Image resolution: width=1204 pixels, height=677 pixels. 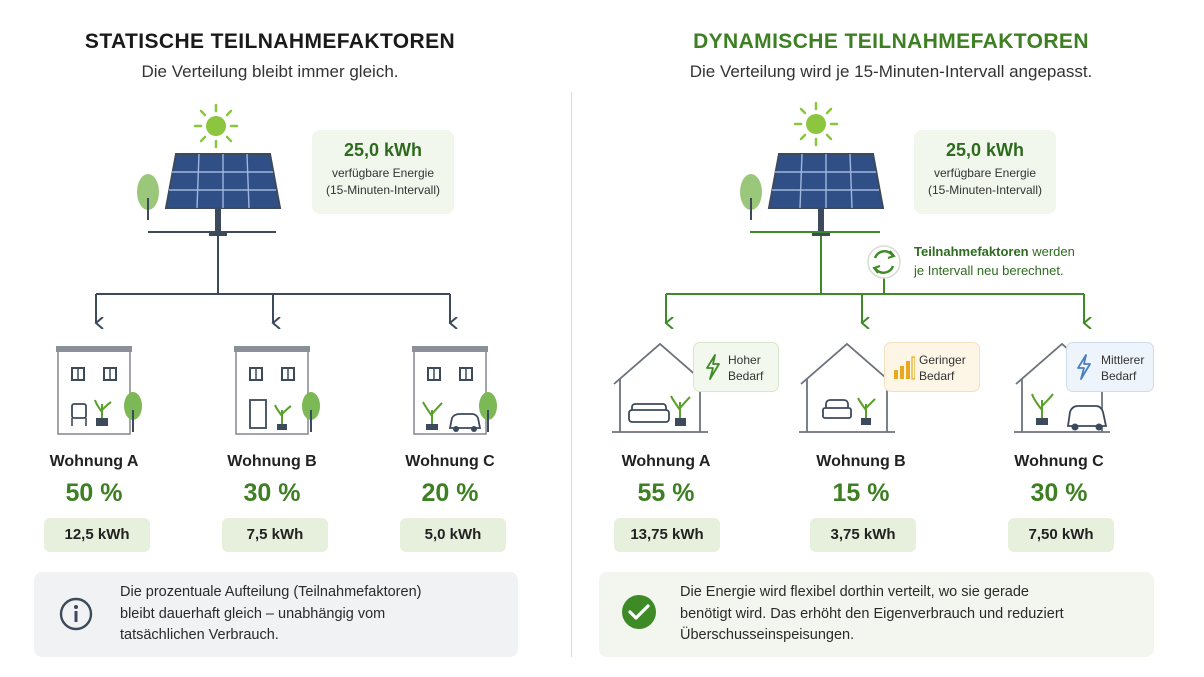 I want to click on apartment-b-percent: 15 %, so click(x=861, y=493).